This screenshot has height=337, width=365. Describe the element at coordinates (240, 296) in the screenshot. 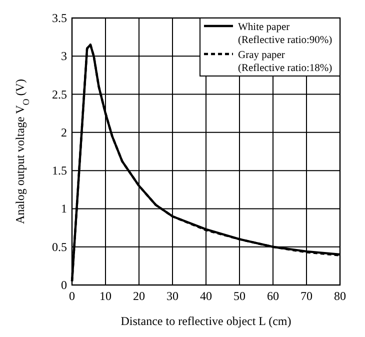

I see `x-tick-label: 50` at that location.